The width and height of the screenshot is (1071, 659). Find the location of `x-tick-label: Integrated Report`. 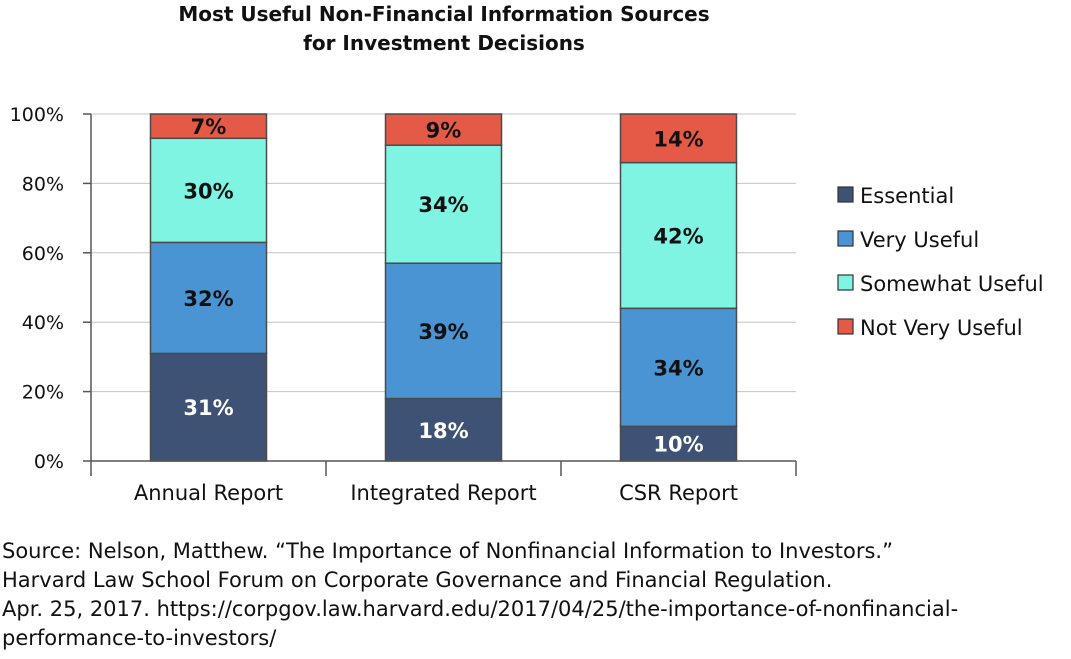

x-tick-label: Integrated Report is located at coordinates (443, 493).